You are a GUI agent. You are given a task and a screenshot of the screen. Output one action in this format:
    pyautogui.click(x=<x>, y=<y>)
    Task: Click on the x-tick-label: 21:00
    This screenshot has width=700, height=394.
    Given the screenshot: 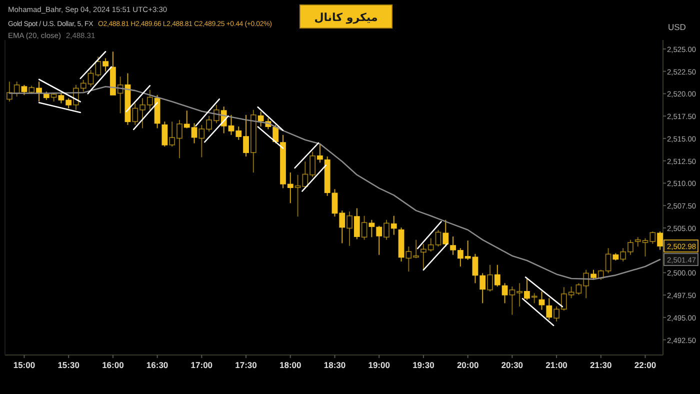 What is the action you would take?
    pyautogui.click(x=557, y=365)
    